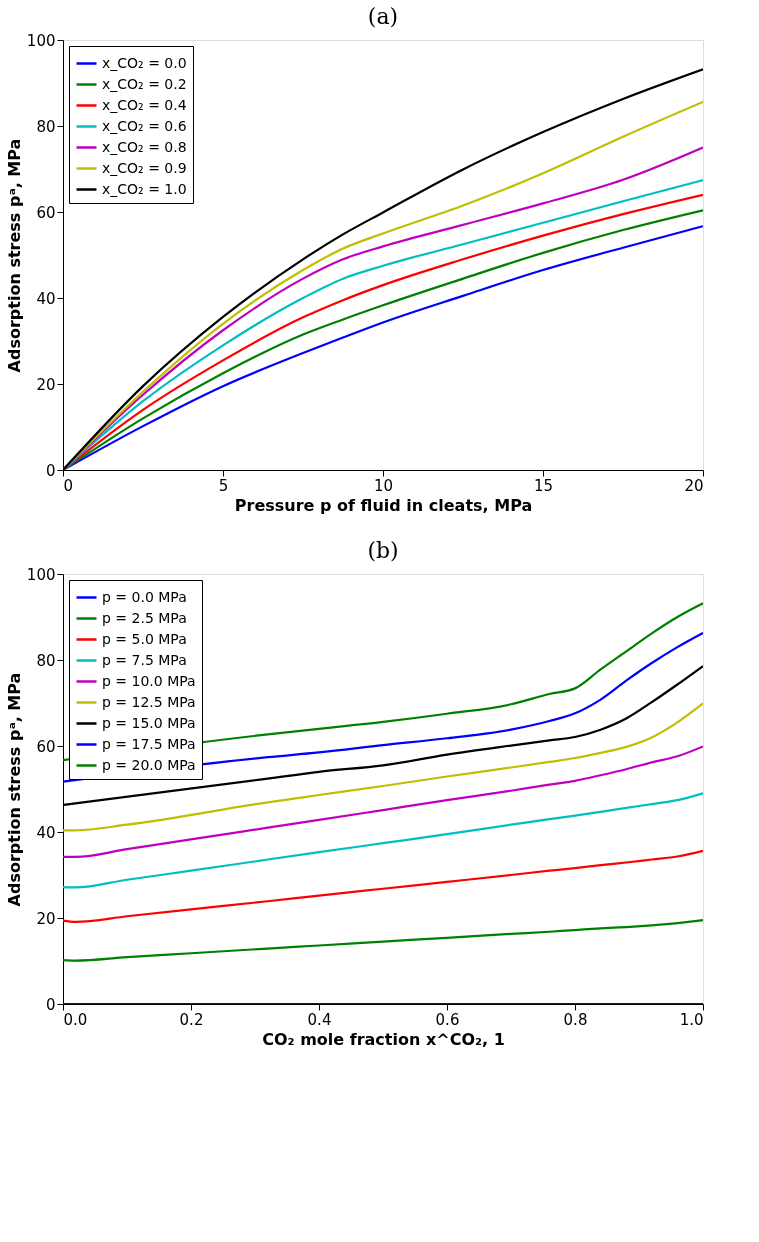 The height and width of the screenshot is (1242, 759). Describe the element at coordinates (144, 62) in the screenshot. I see `legend-label: x_CO₂ = 0.0` at that location.